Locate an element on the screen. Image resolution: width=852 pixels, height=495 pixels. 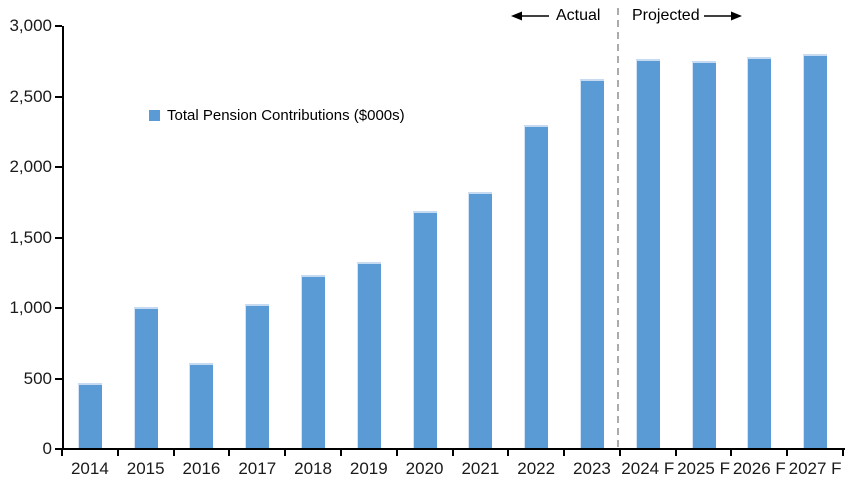
bar-2014 is located at coordinates (89, 415).